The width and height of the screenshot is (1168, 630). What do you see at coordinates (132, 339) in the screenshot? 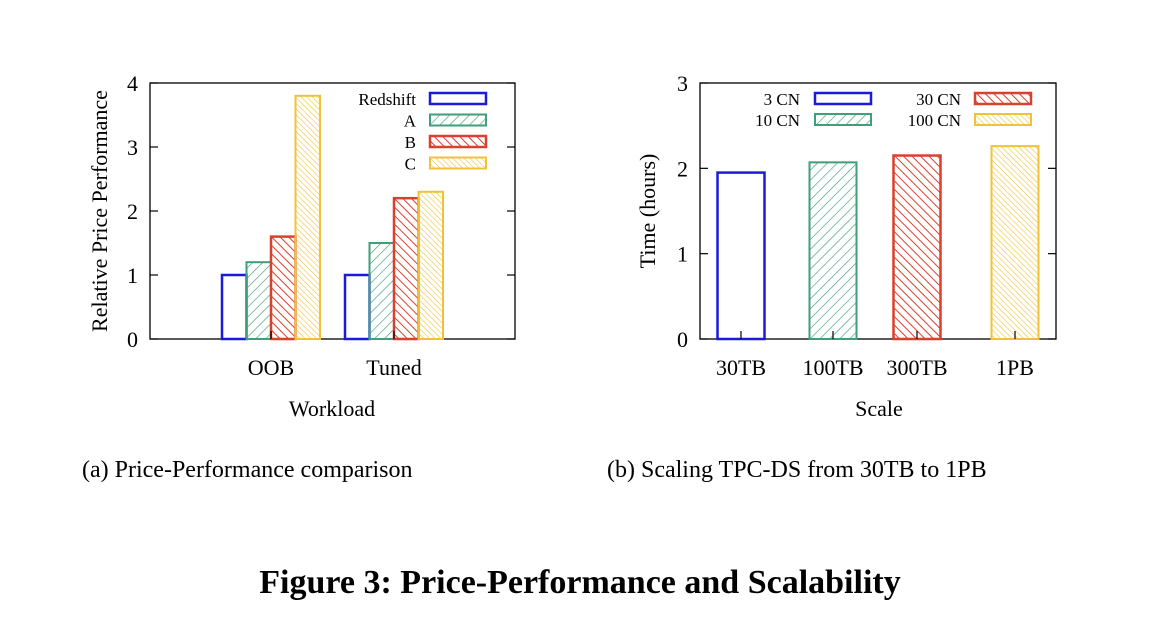
I see `chart-a-ytick-label: 0` at bounding box center [132, 339].